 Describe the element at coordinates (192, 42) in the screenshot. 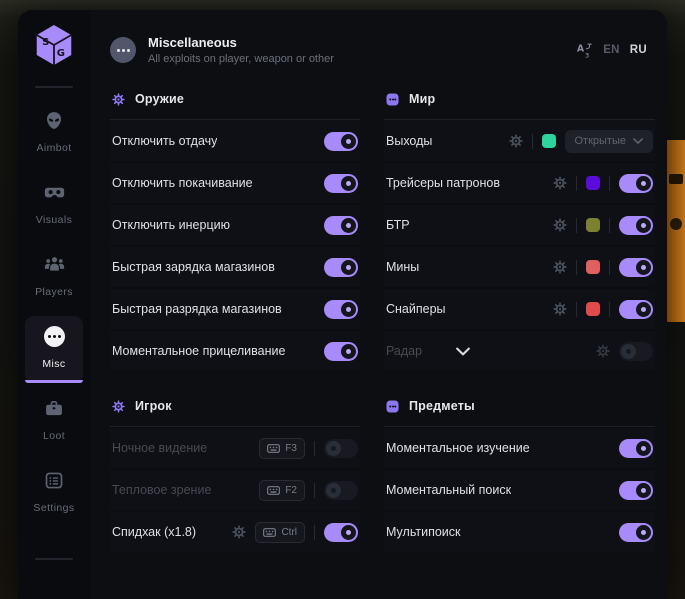

I see `page-title: Miscellaneous` at that location.